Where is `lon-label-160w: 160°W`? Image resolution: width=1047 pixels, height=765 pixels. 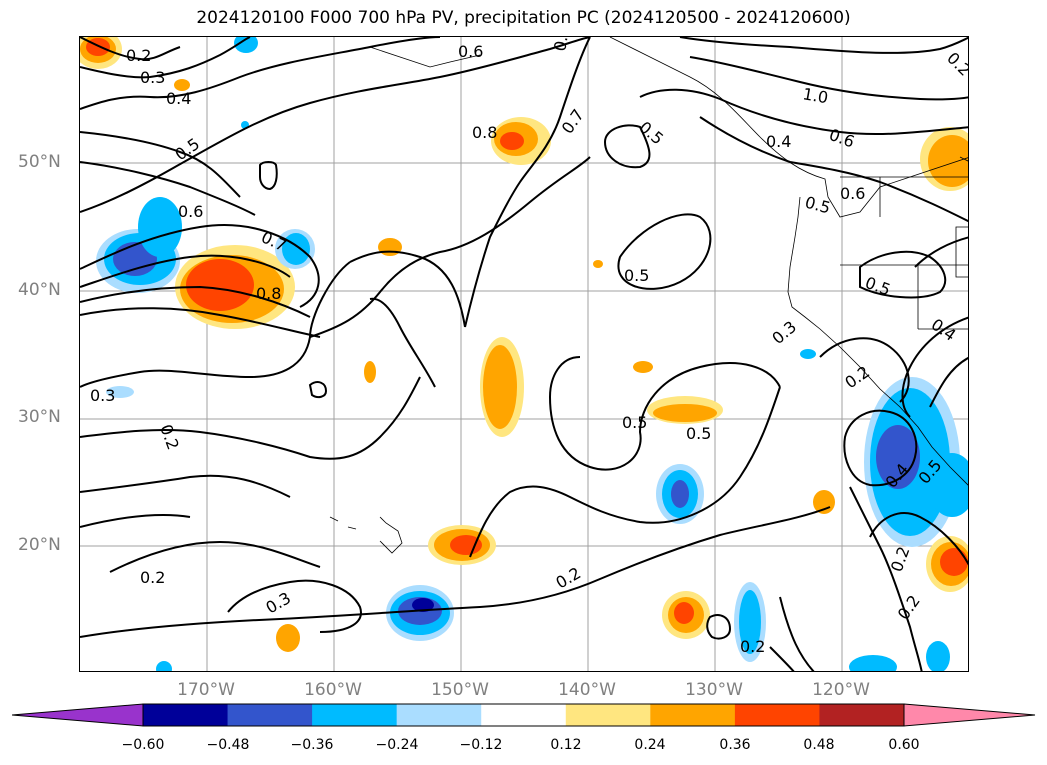
lon-label-160w: 160°W is located at coordinates (333, 690).